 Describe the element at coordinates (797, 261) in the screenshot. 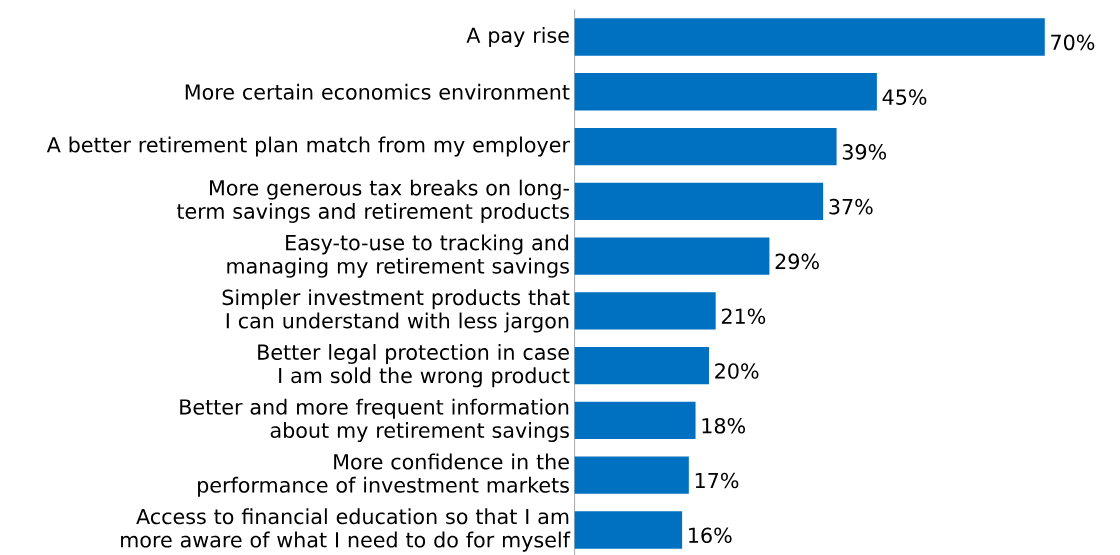

I see `data-label: 29%` at that location.